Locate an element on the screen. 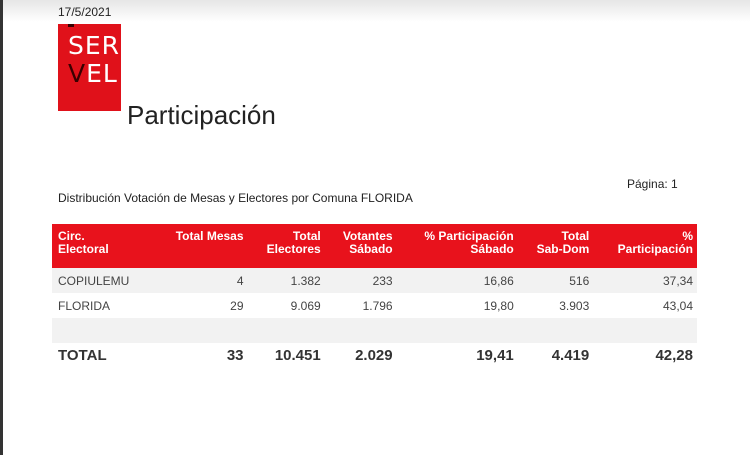 This screenshot has width=750, height=455. table-cell: 10.451 is located at coordinates (297, 355).